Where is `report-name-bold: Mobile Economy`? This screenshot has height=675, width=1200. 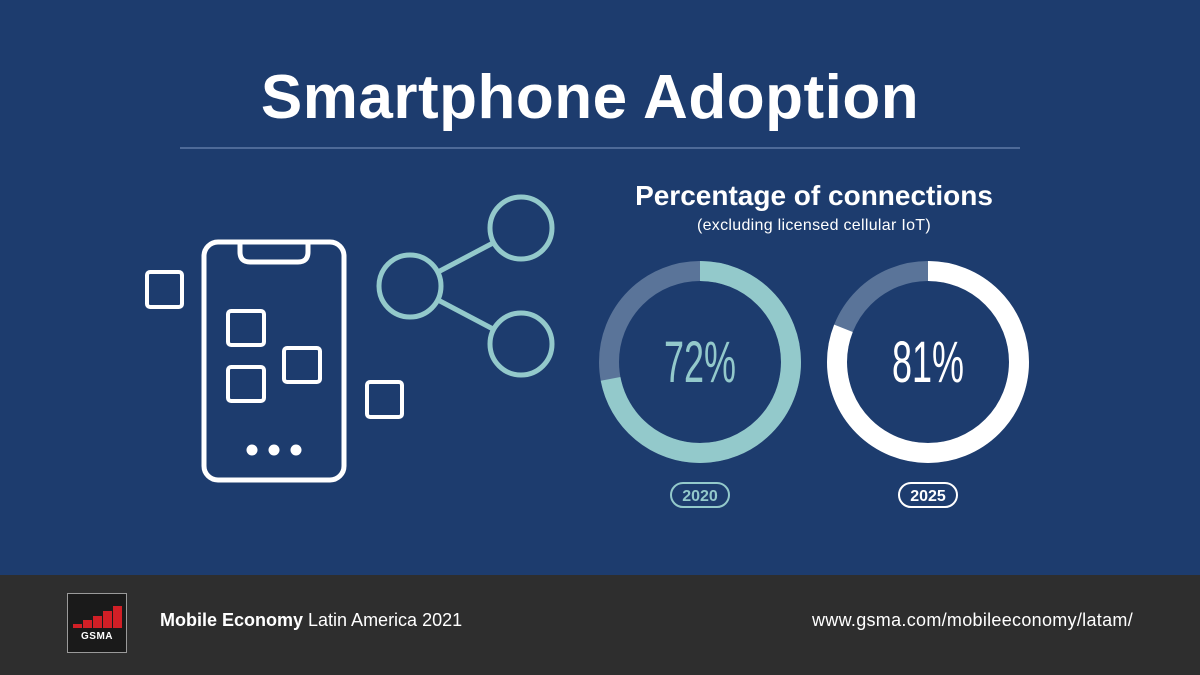 report-name-bold: Mobile Economy is located at coordinates (232, 620).